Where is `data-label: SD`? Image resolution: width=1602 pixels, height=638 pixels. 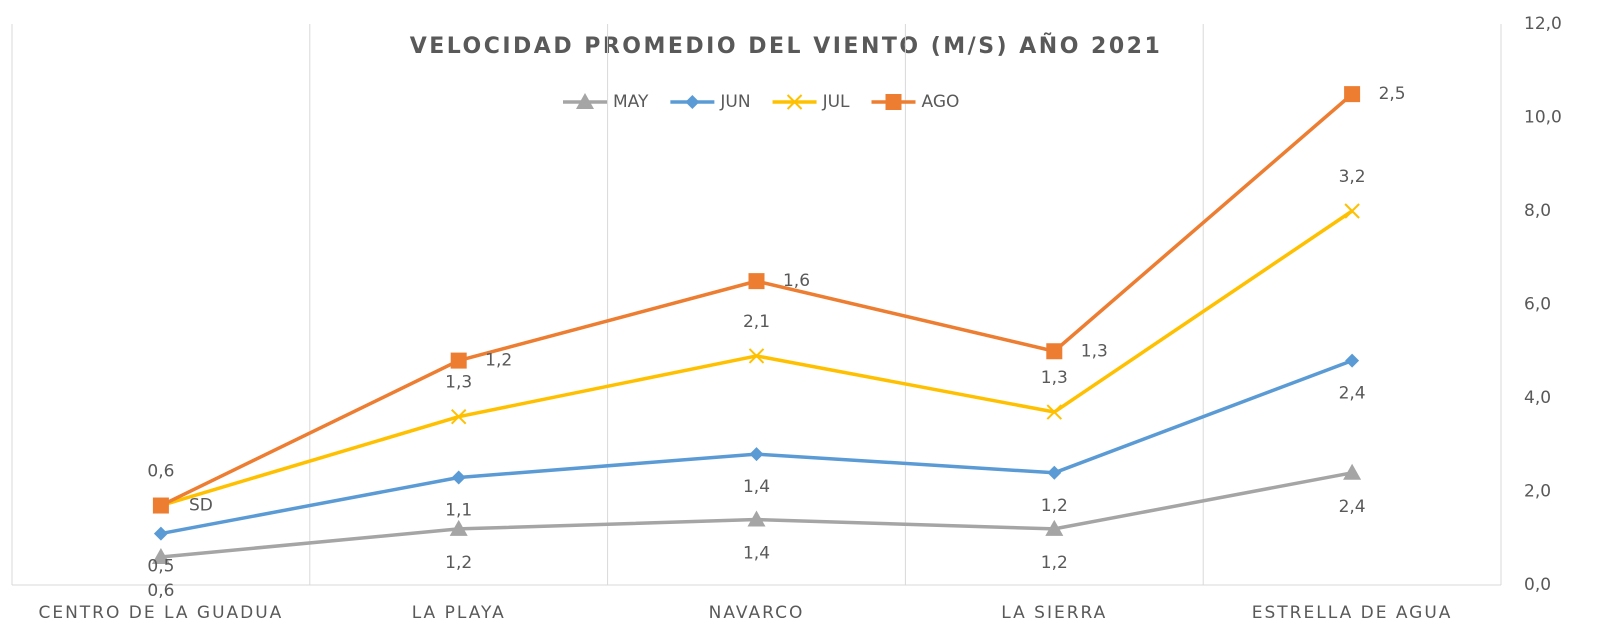
data-label: SD is located at coordinates (201, 506).